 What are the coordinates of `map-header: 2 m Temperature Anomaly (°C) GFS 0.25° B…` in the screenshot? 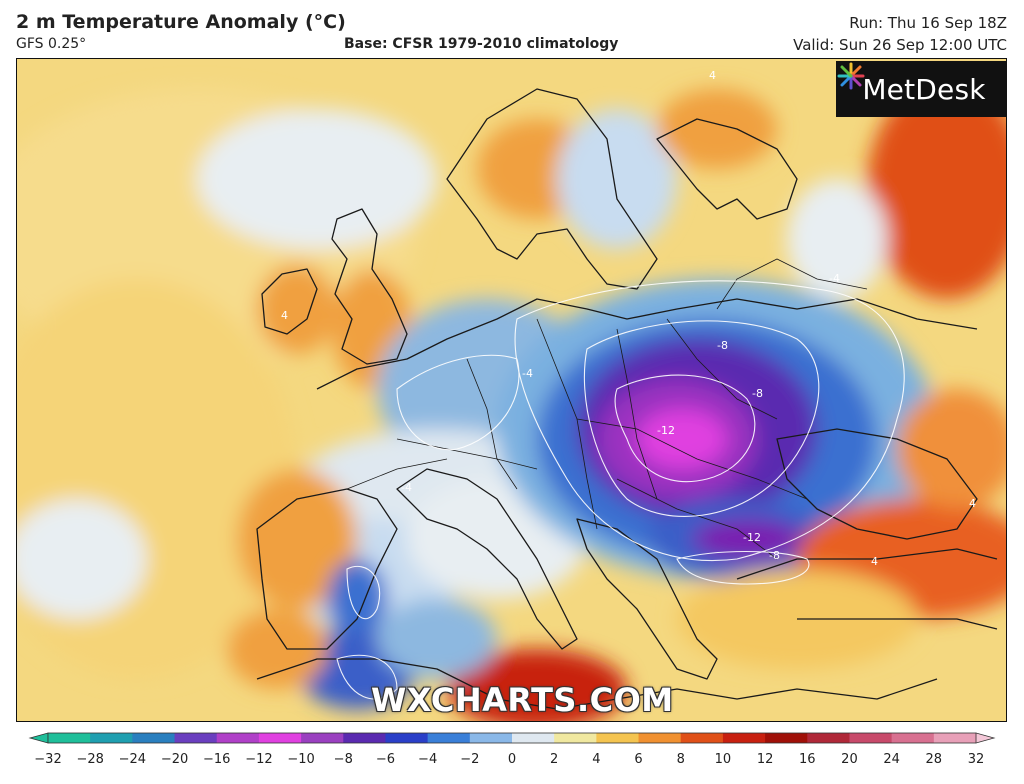 It's located at (512, 29).